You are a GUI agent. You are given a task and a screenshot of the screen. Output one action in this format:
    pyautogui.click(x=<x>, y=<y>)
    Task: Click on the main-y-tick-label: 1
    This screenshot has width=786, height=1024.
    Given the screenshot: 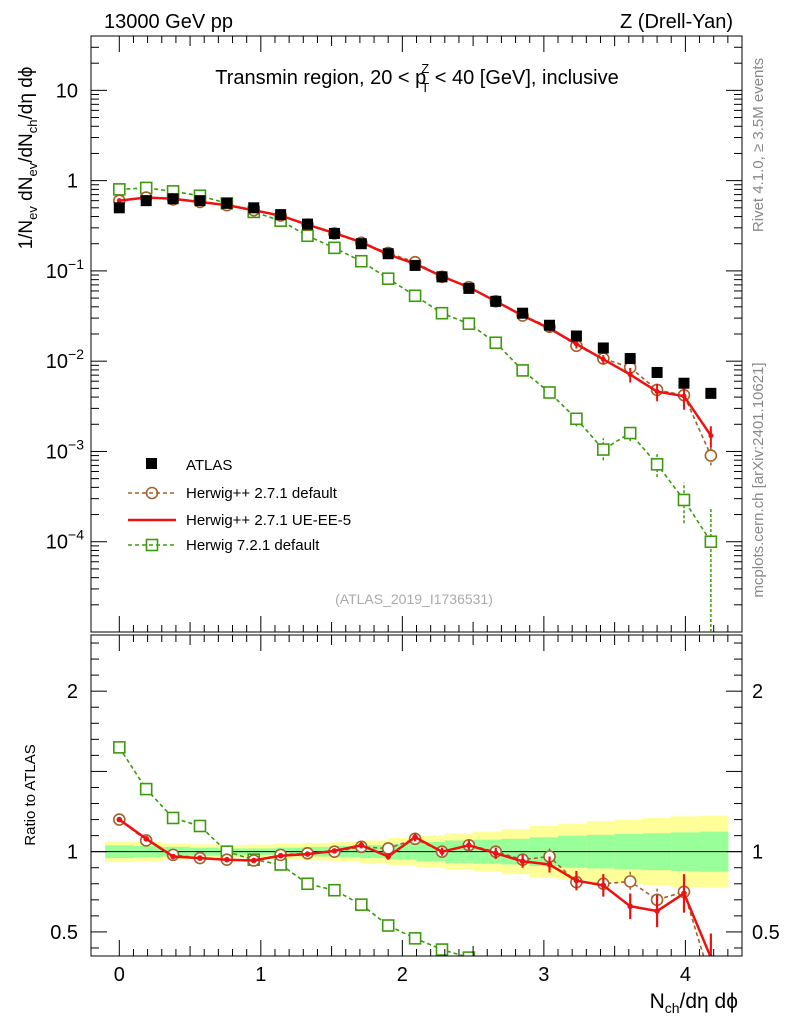 What is the action you would take?
    pyautogui.click(x=72, y=182)
    